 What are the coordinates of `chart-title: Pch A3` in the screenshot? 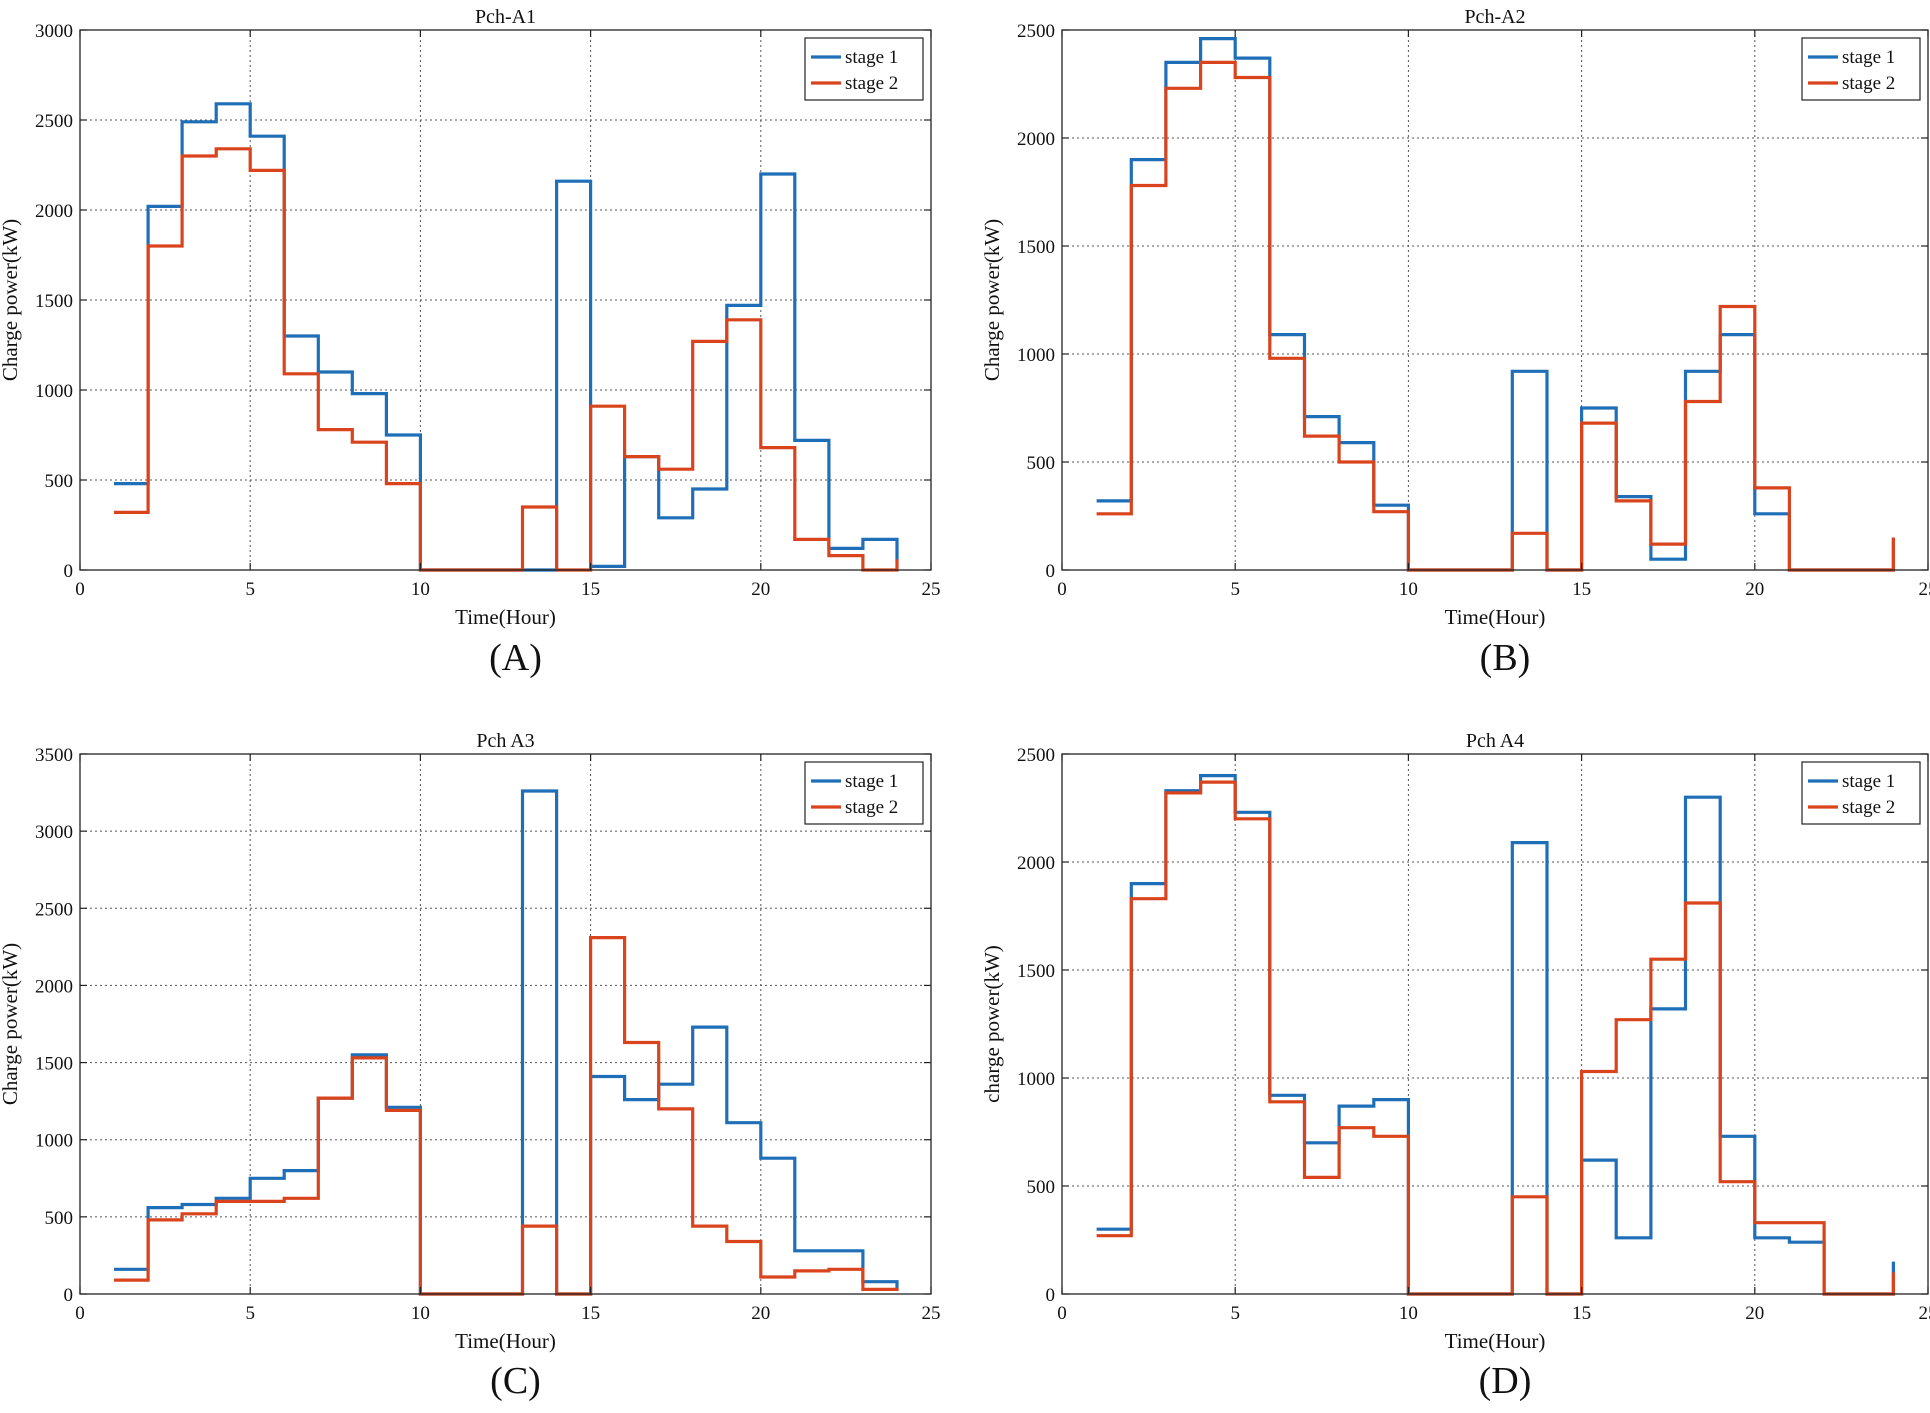 It's located at (505, 741).